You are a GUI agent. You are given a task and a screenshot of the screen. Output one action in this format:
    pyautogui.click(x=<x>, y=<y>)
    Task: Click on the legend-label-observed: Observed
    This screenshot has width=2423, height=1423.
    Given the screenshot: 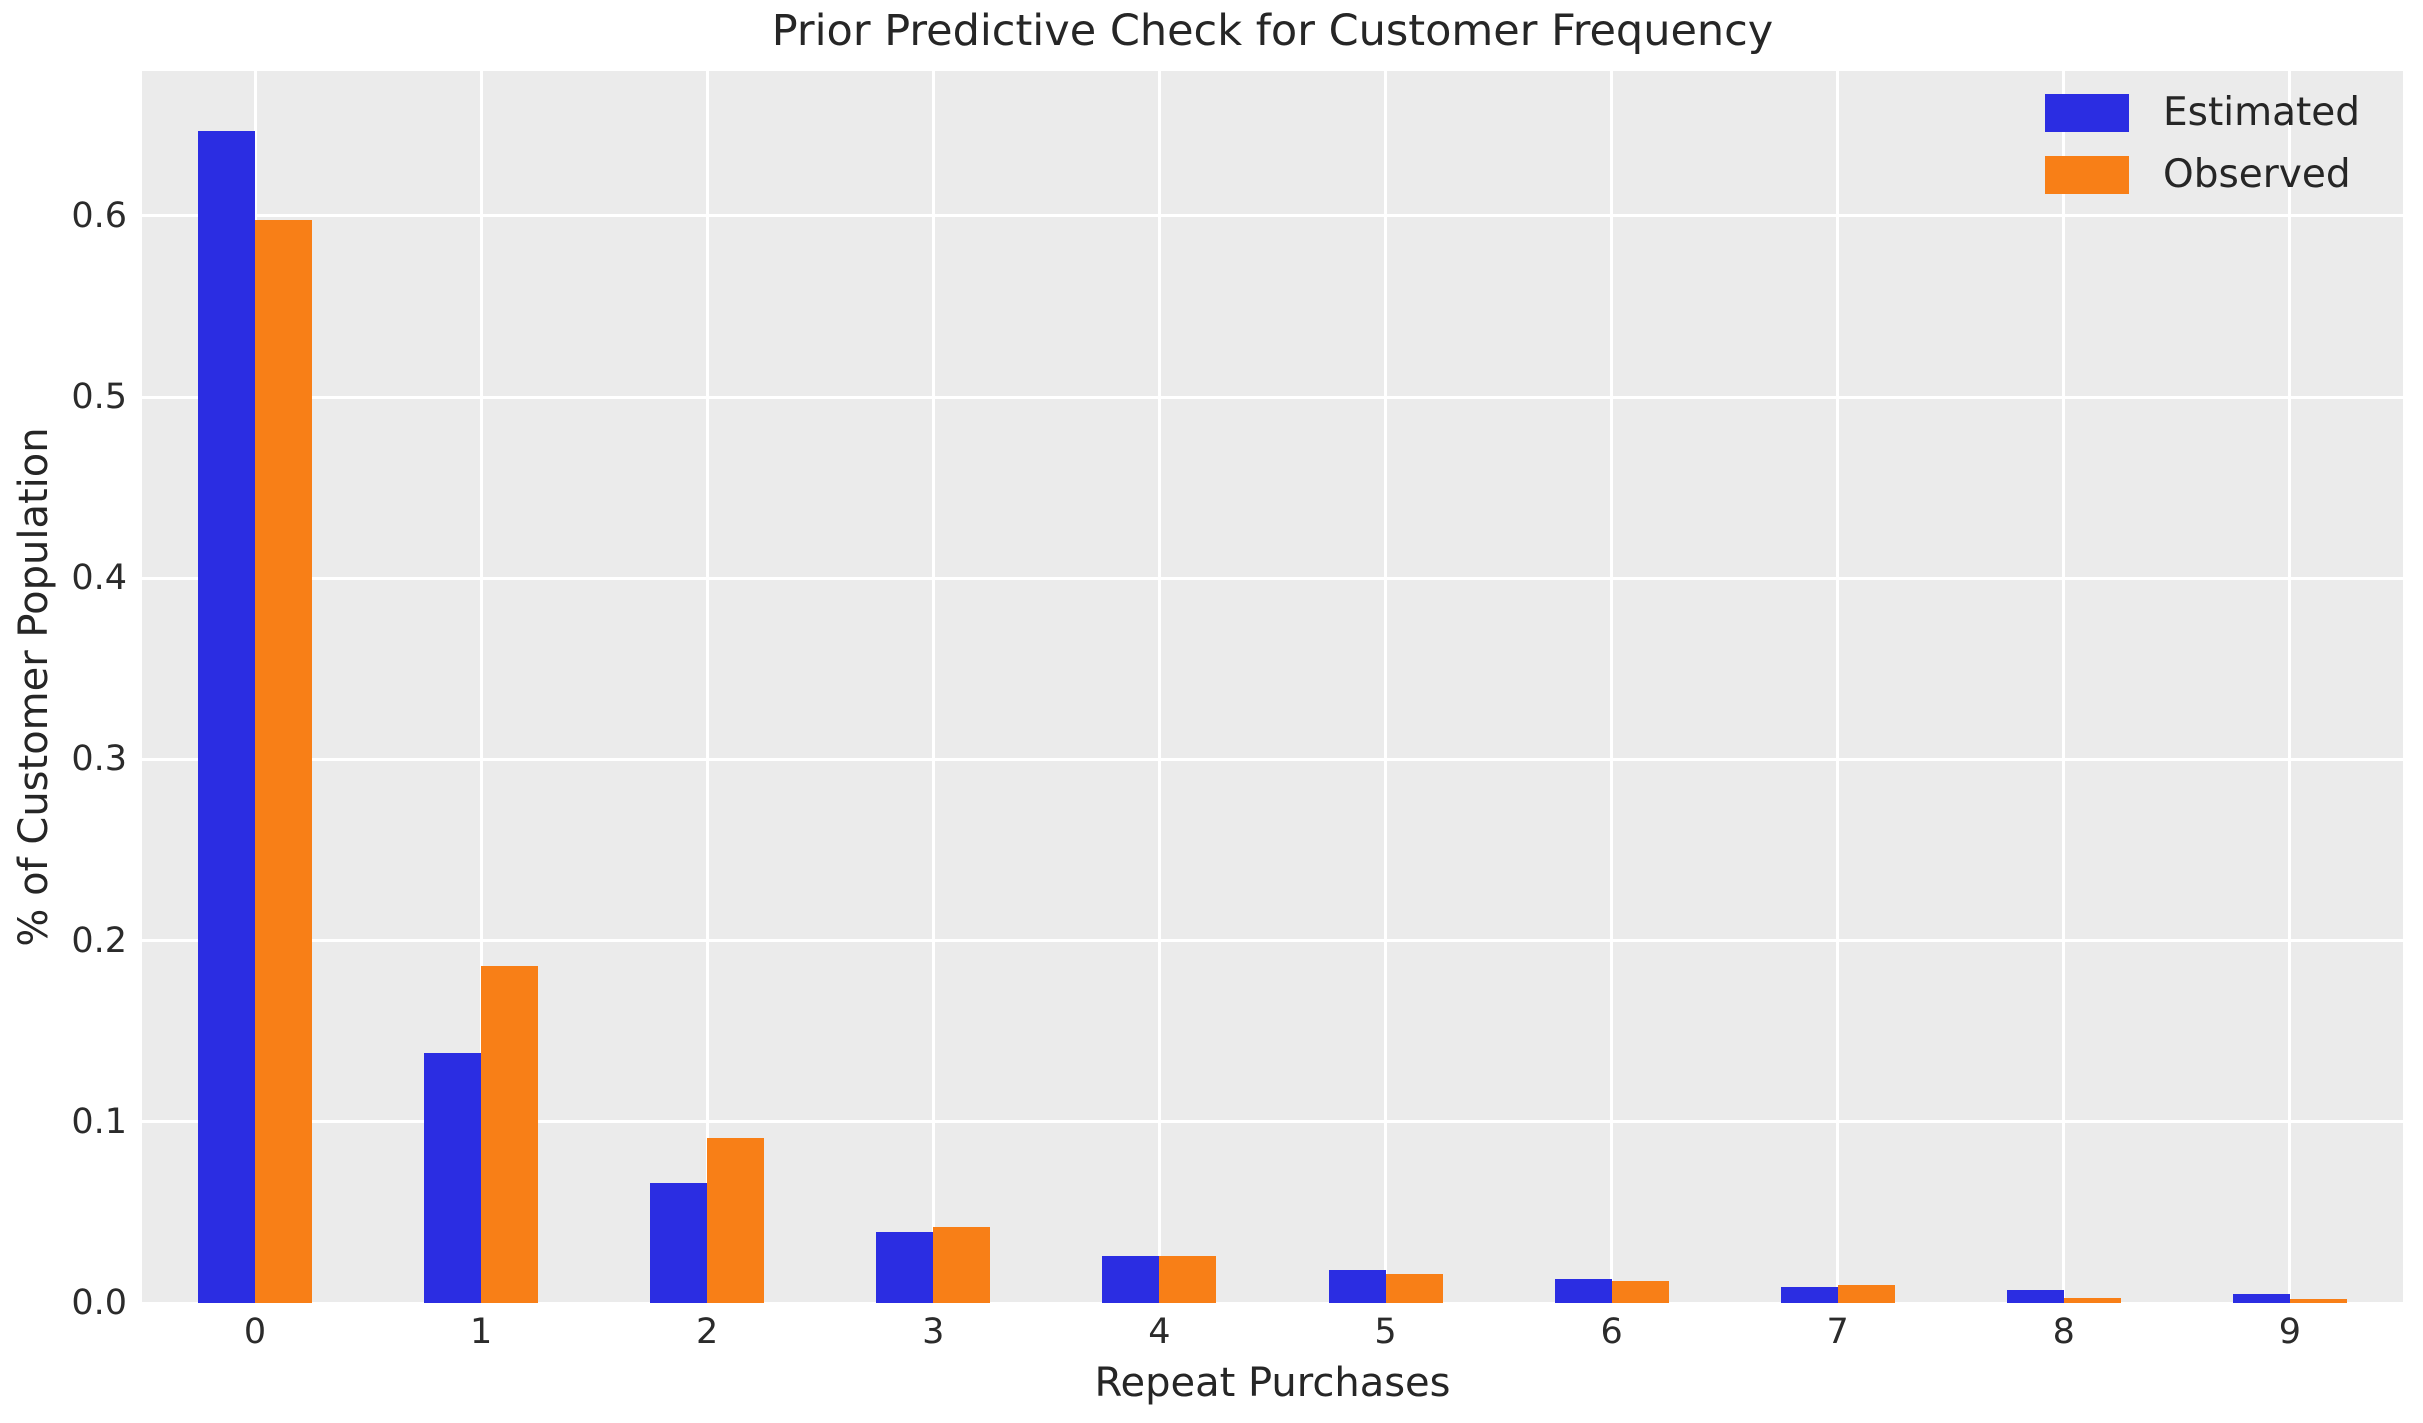 What is the action you would take?
    pyautogui.click(x=2257, y=174)
    